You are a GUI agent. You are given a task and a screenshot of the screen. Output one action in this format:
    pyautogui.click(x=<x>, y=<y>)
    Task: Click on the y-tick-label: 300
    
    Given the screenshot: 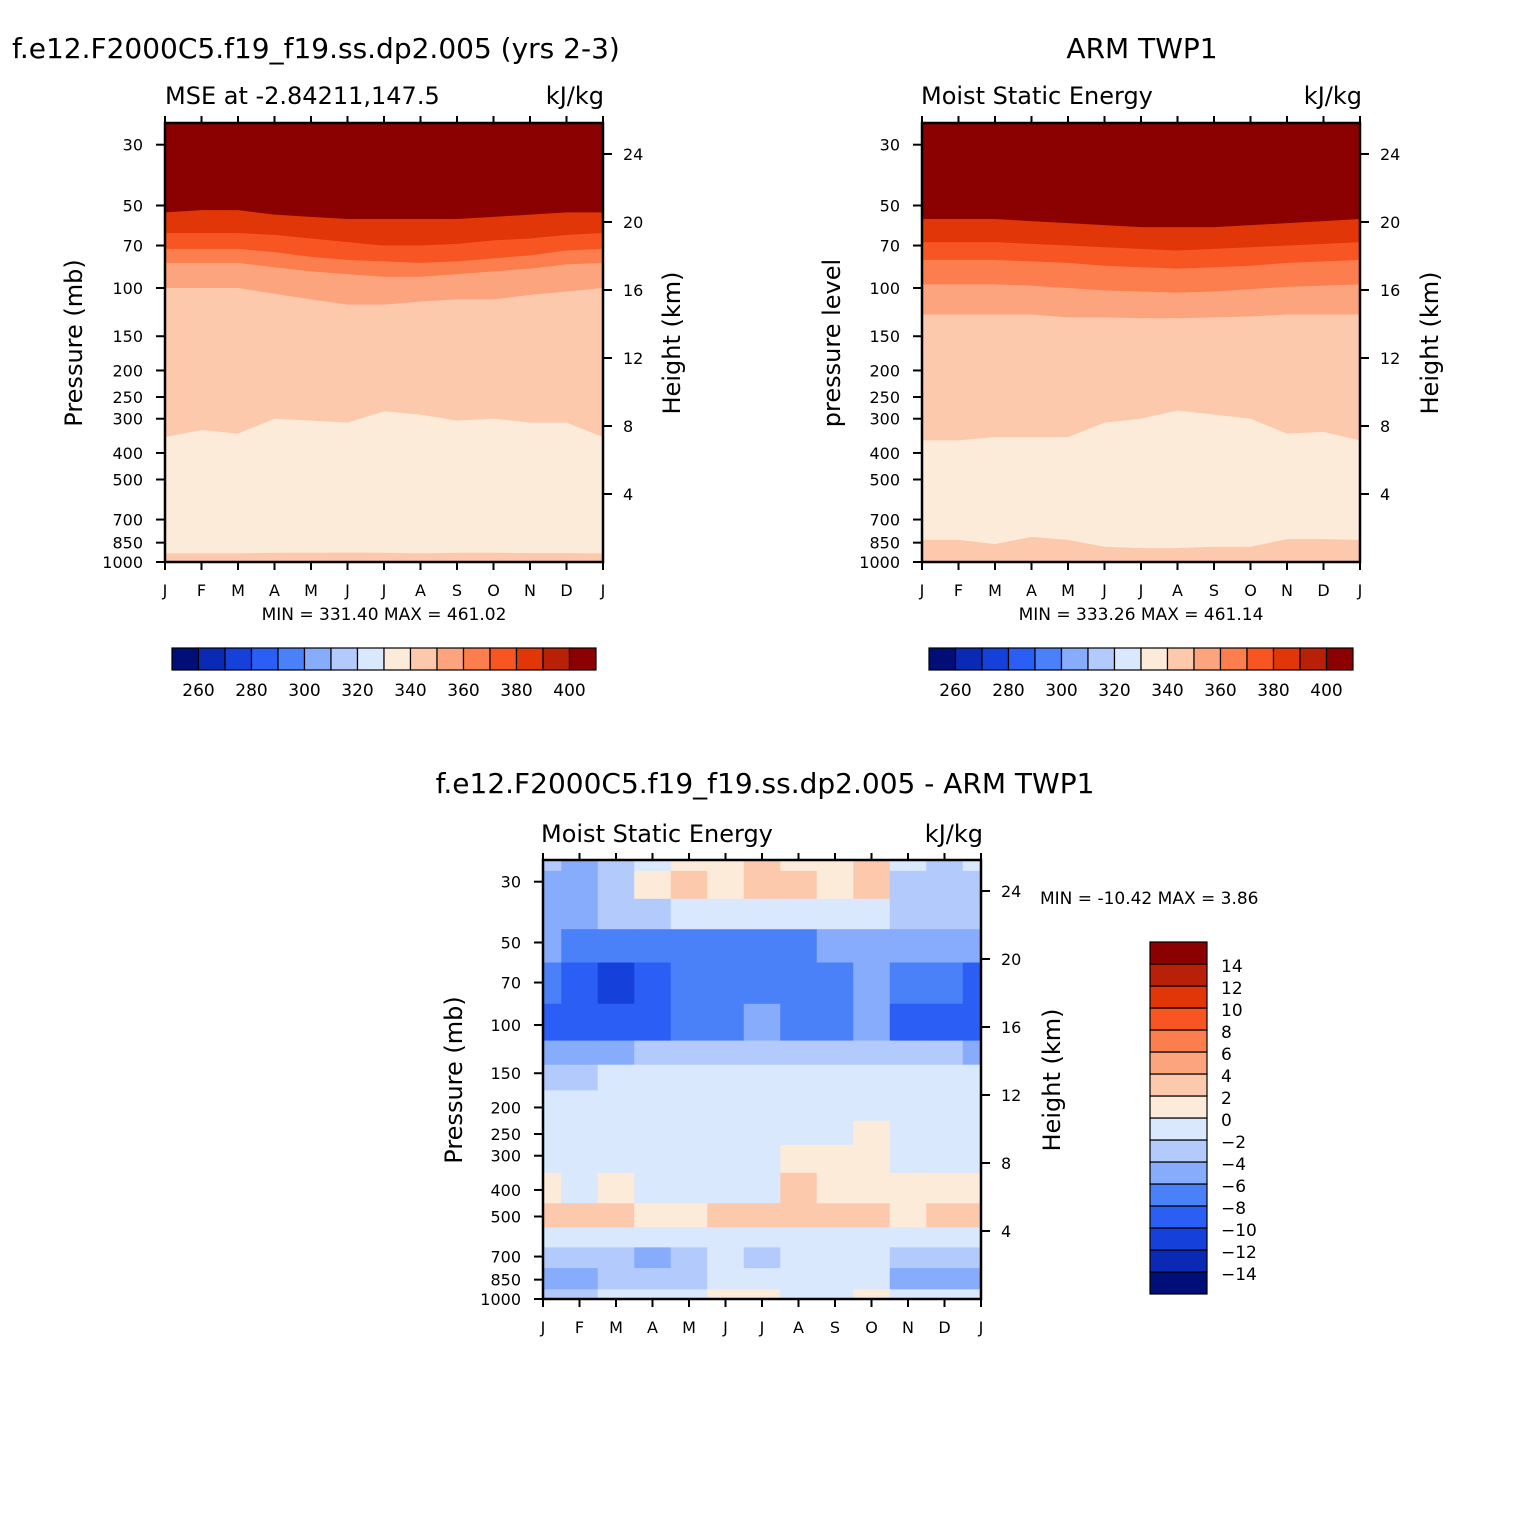 What is the action you would take?
    pyautogui.click(x=884, y=419)
    